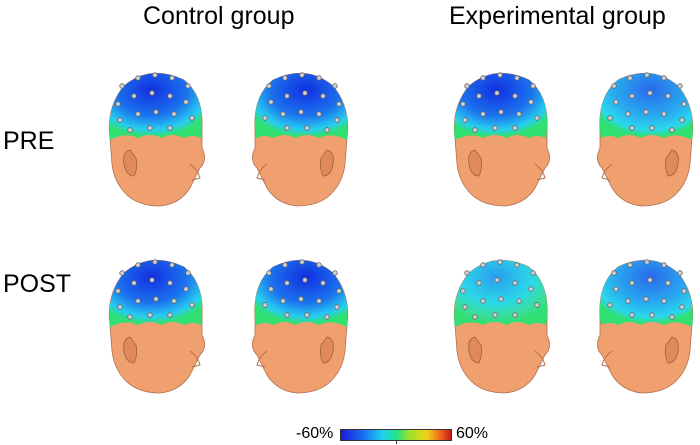 This screenshot has width=700, height=445. I want to click on control-group-title: Control group, so click(219, 16).